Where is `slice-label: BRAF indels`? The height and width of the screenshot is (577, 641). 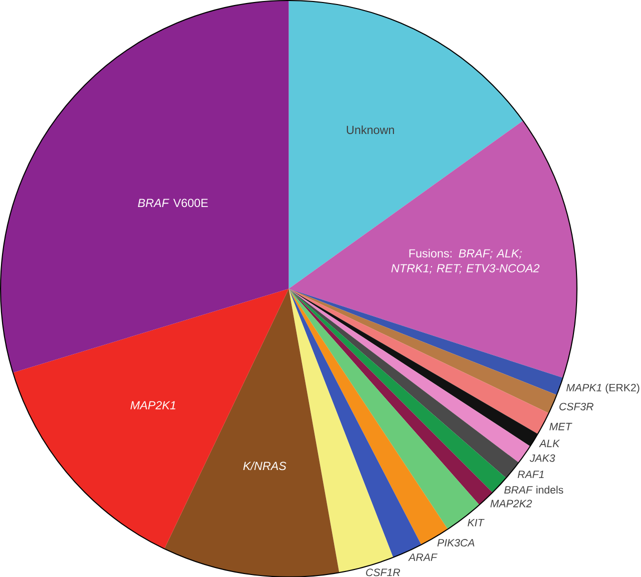 slice-label: BRAF indels is located at coordinates (534, 490).